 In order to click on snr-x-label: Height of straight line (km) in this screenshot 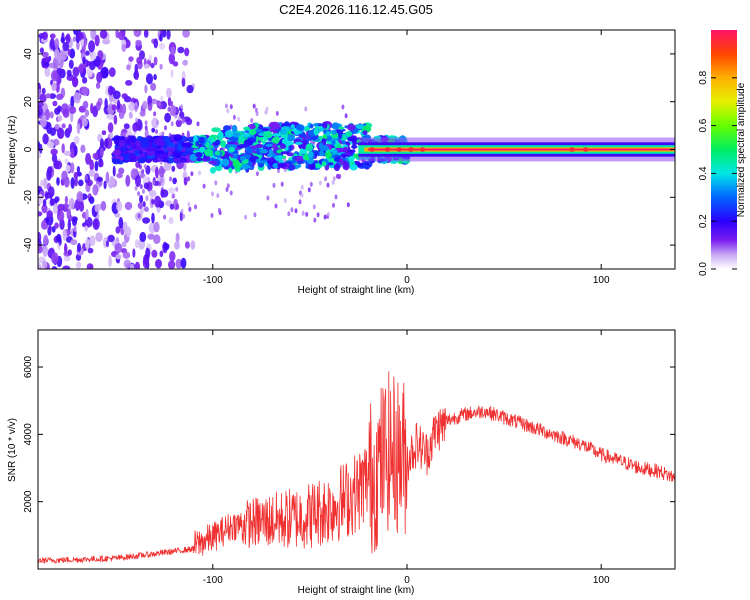, I will do `click(356, 590)`.